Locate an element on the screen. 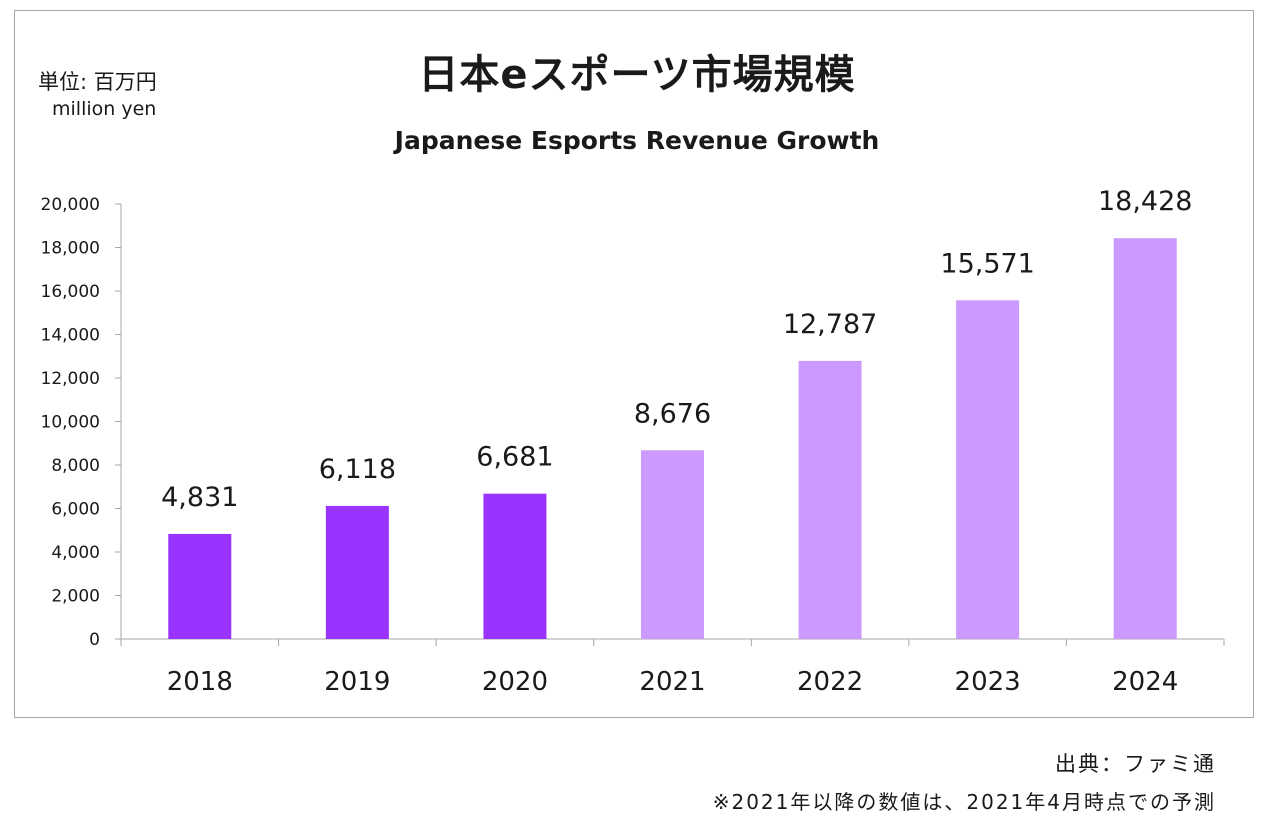 The height and width of the screenshot is (823, 1274). y-tick-label: 16,000 is located at coordinates (70, 292).